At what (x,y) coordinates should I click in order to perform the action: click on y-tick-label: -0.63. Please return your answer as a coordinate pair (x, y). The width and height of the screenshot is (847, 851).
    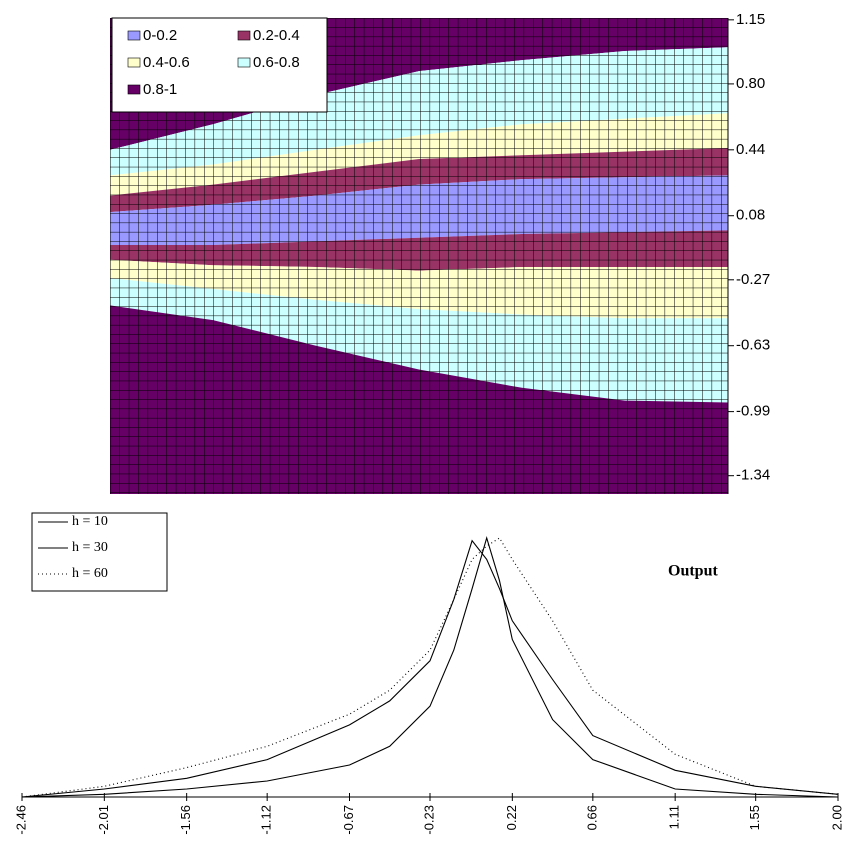
    Looking at the image, I should click on (753, 345).